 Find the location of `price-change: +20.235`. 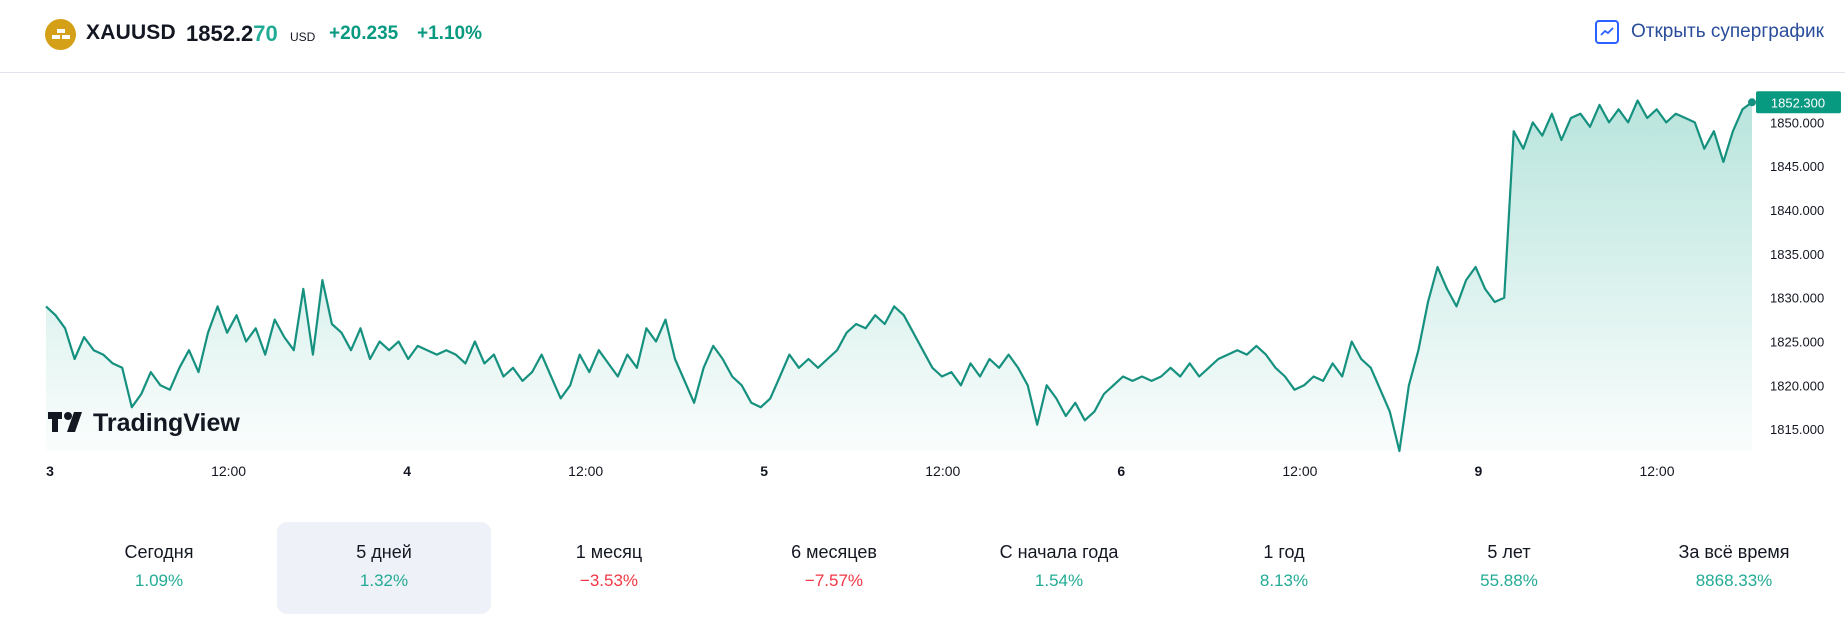

price-change: +20.235 is located at coordinates (364, 33).